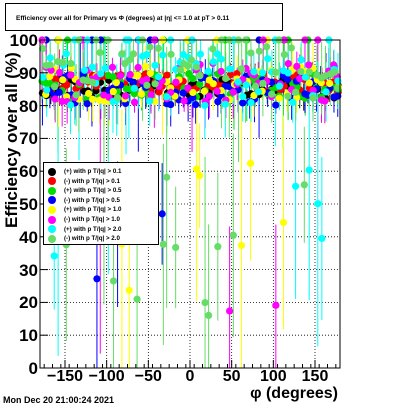 The image size is (400, 409). What do you see at coordinates (28, 303) in the screenshot?
I see `y-tick-label: 20` at bounding box center [28, 303].